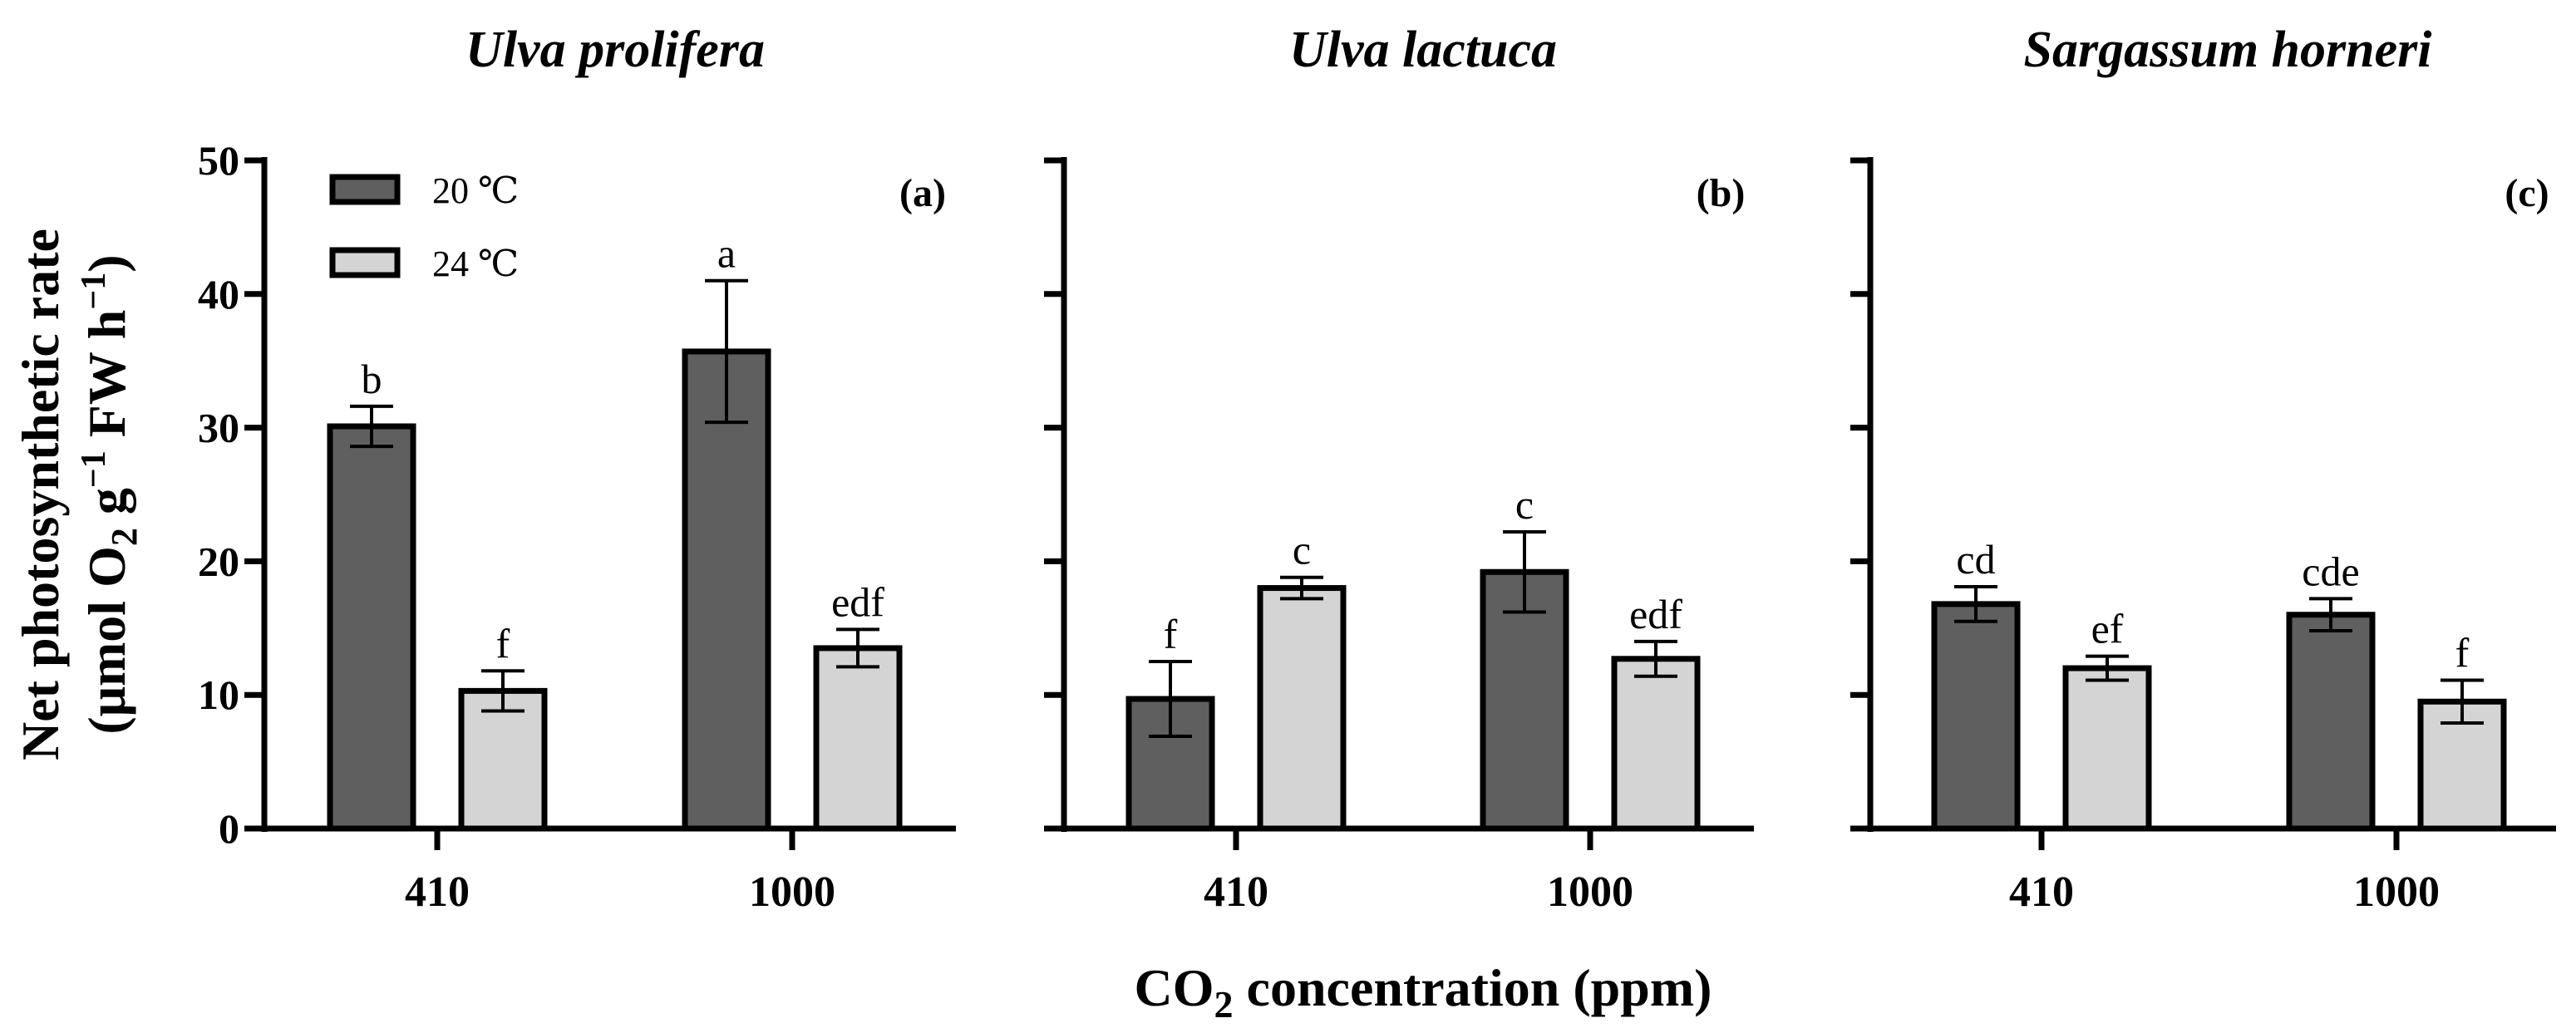  I want to click on panel-label-b: (b), so click(1721, 193).